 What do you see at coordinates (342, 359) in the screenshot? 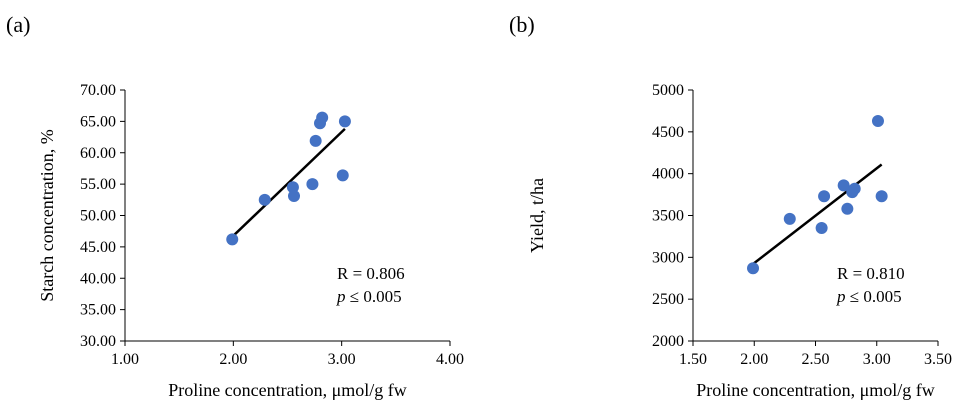
I see `chart-a-x-tick-label: 3.00` at bounding box center [342, 359].